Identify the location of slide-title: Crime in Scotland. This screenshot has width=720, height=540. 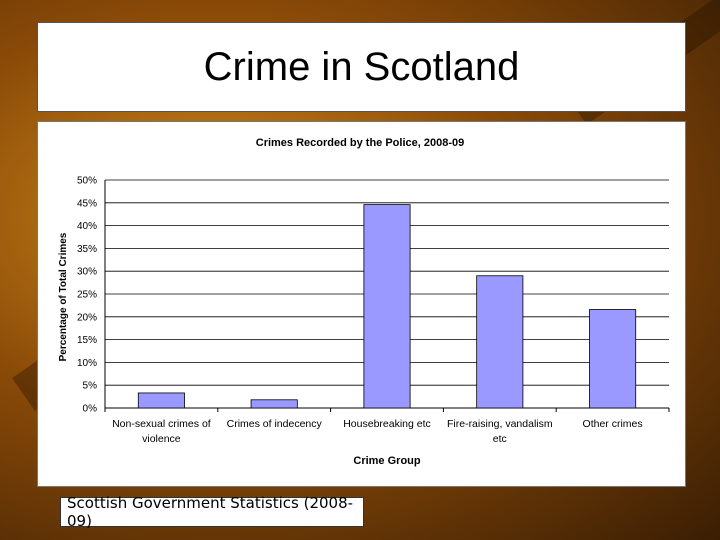
(361, 66).